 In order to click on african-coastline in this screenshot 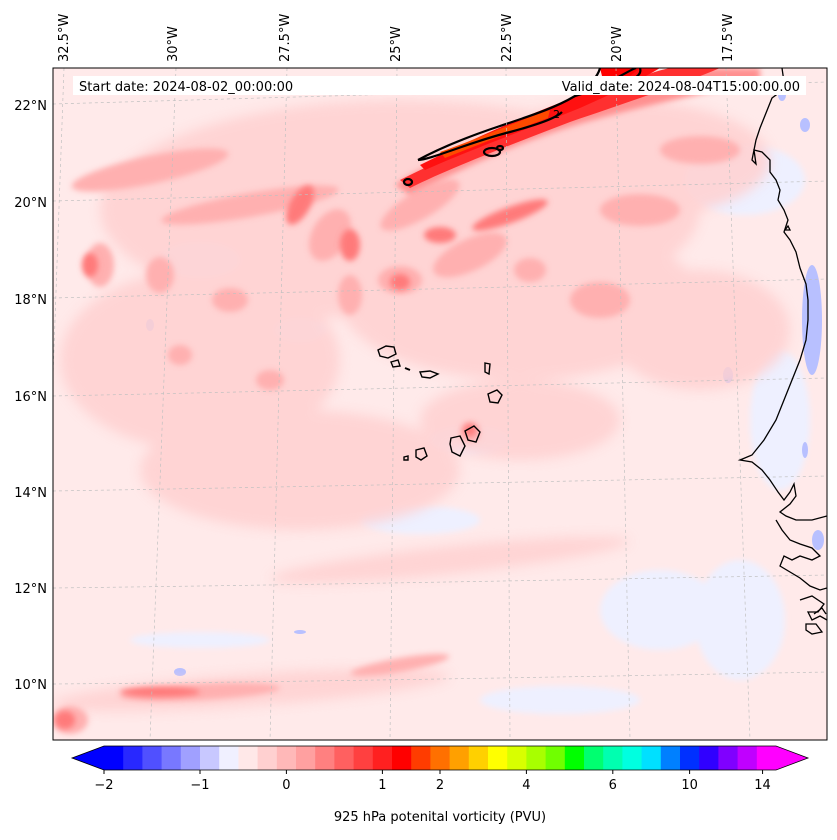, I will do `click(782, 351)`.